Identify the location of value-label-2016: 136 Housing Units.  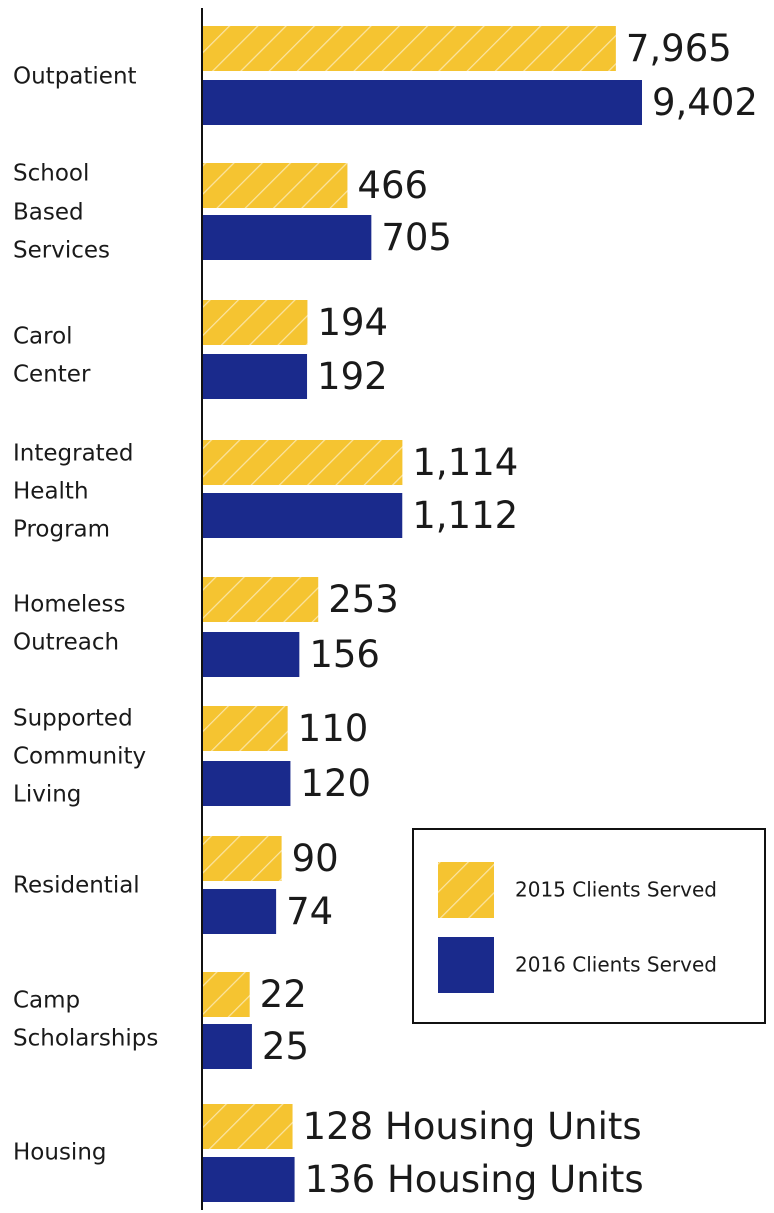
(474, 1179).